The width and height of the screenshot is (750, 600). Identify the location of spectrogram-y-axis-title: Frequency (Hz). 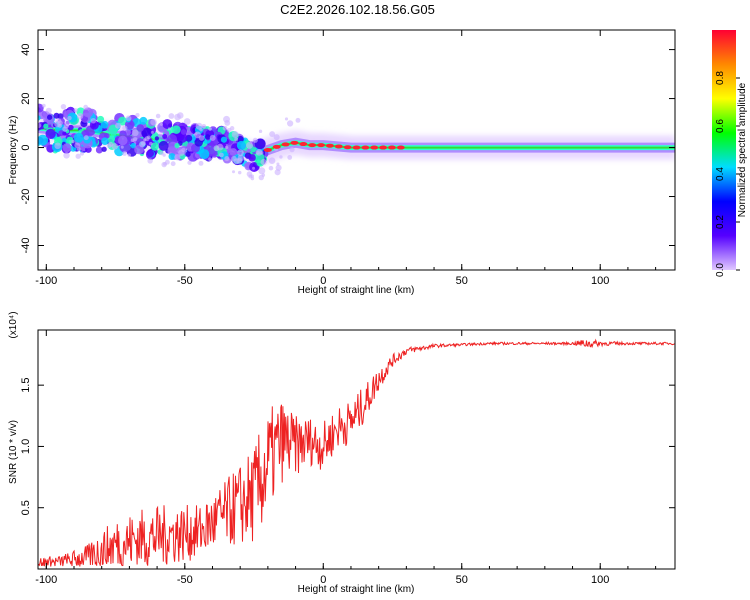
(13, 150).